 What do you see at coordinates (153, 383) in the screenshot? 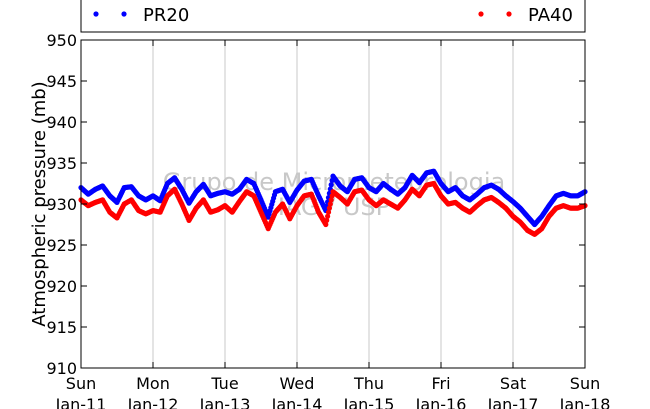
I see `x-tick-label-day: Mon` at bounding box center [153, 383].